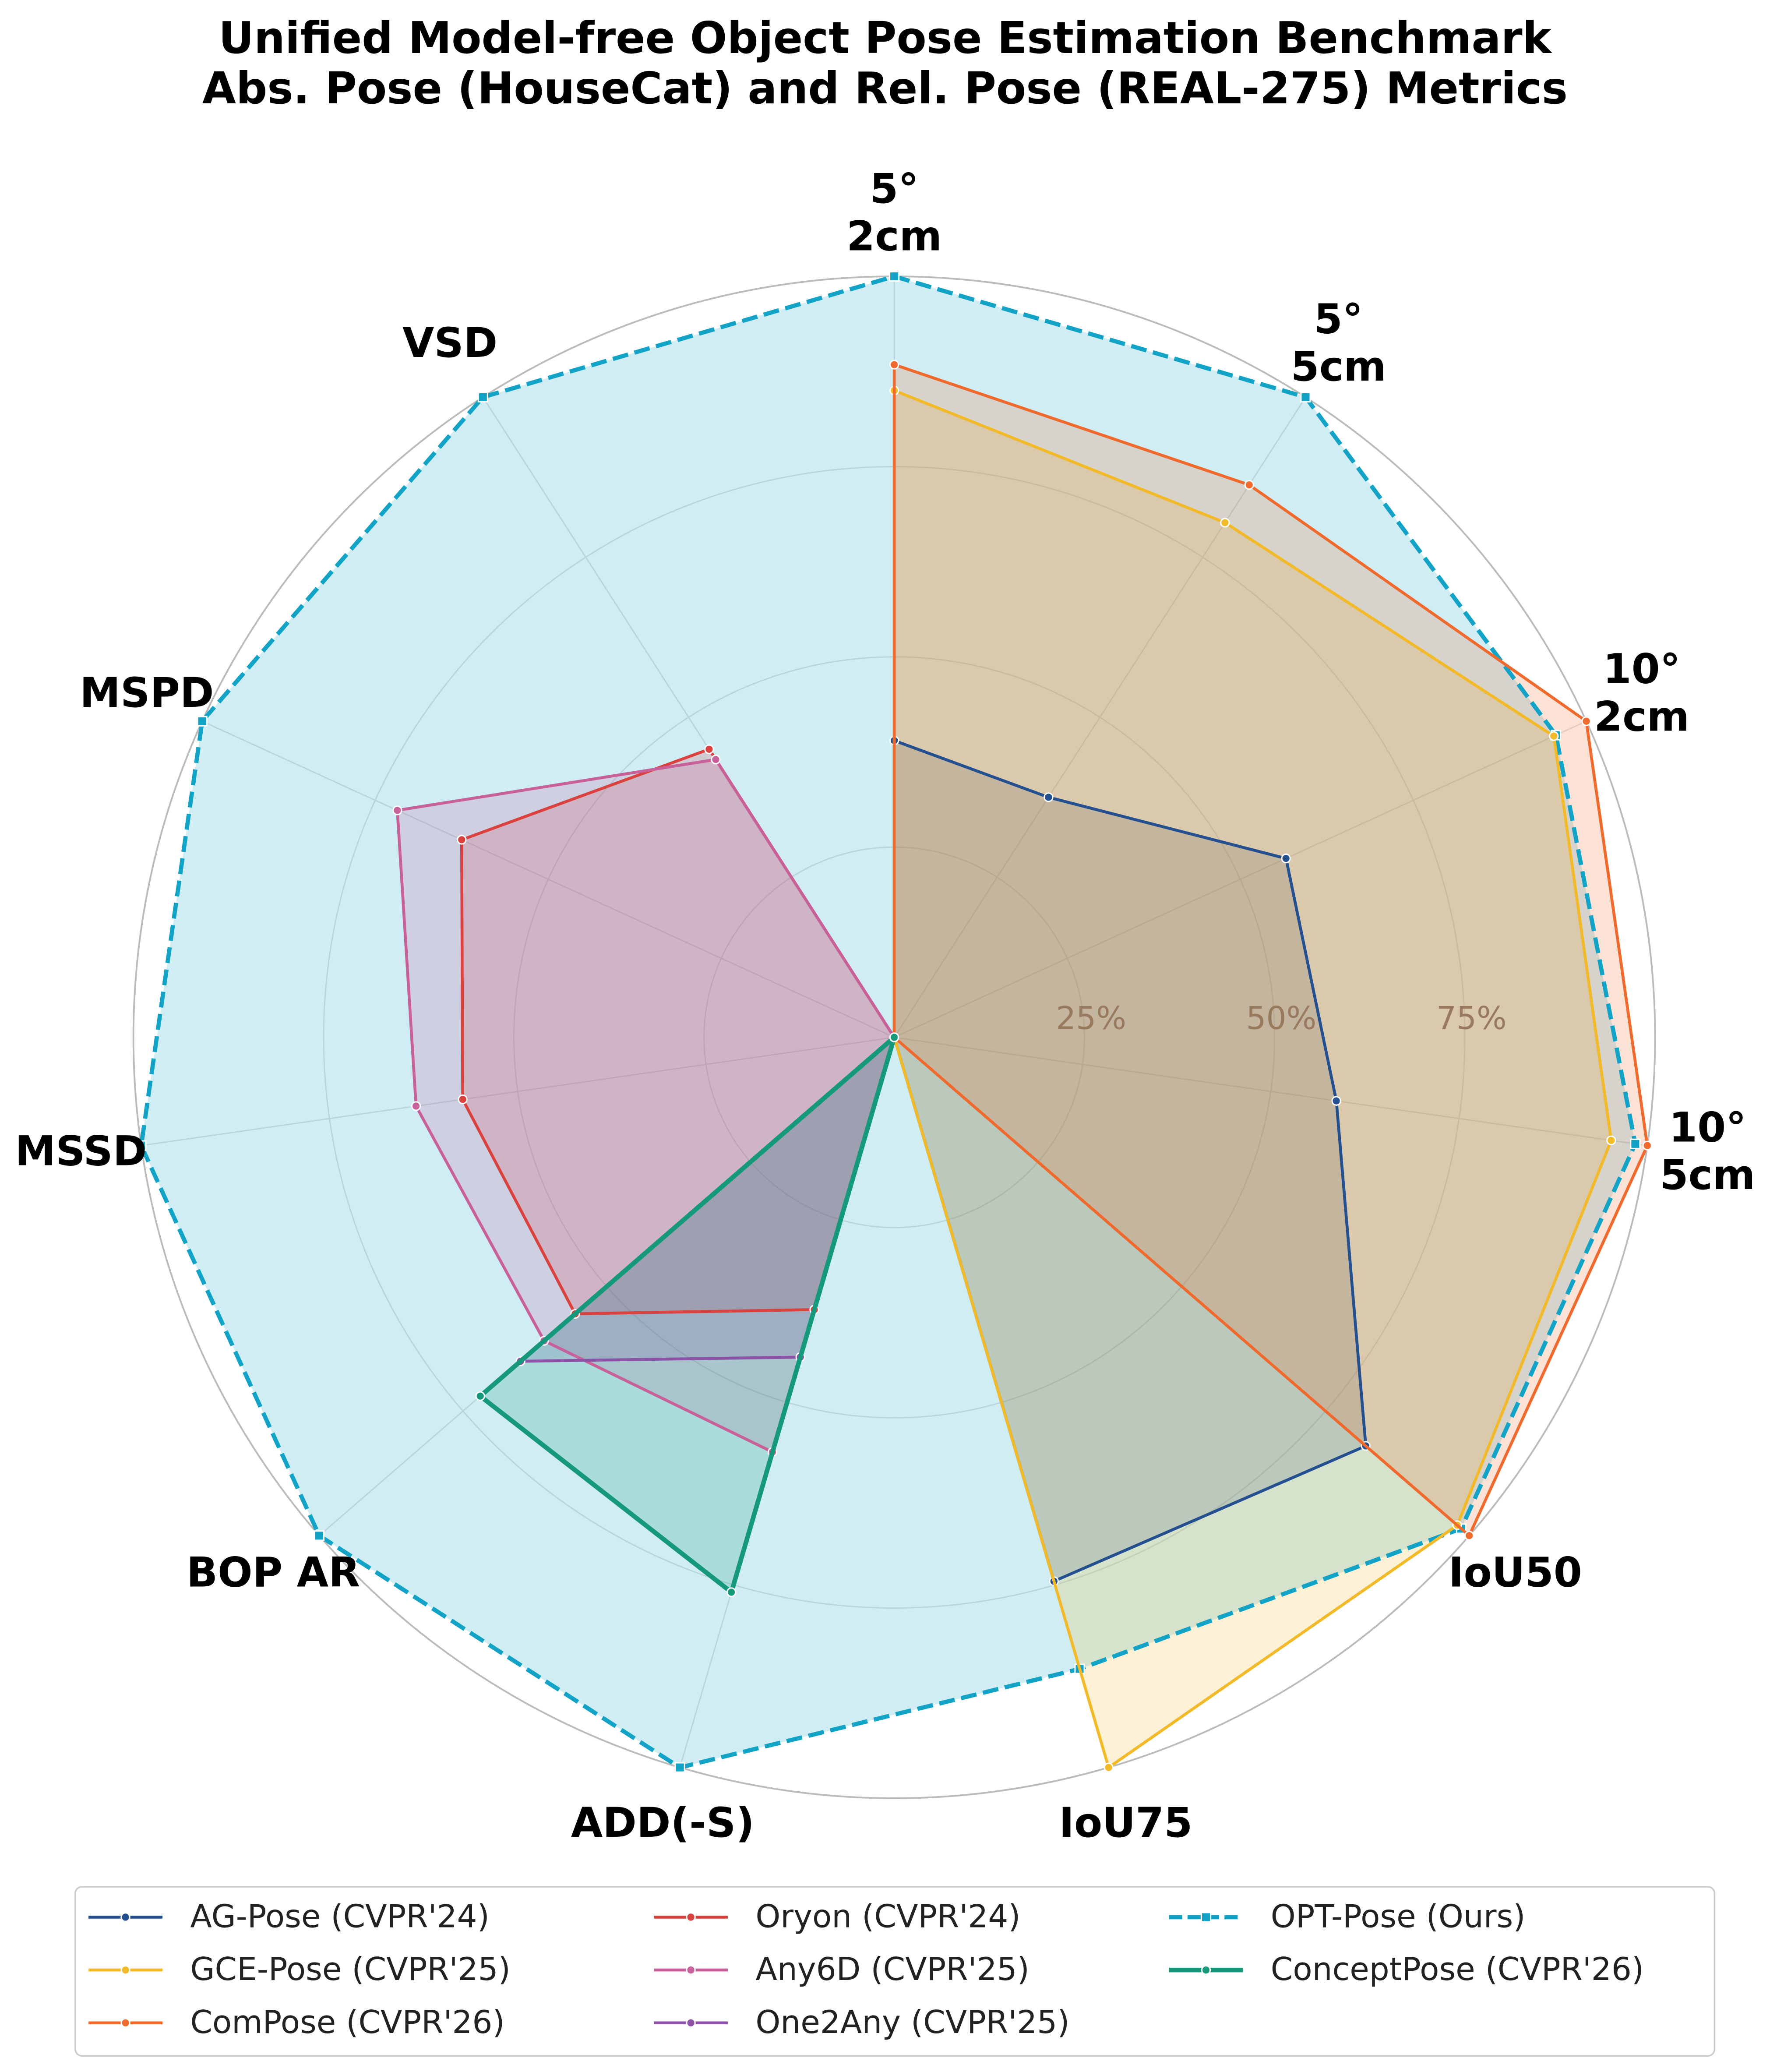 The width and height of the screenshot is (1770, 2072). I want to click on category-label: 10° 5cm, so click(1708, 1152).